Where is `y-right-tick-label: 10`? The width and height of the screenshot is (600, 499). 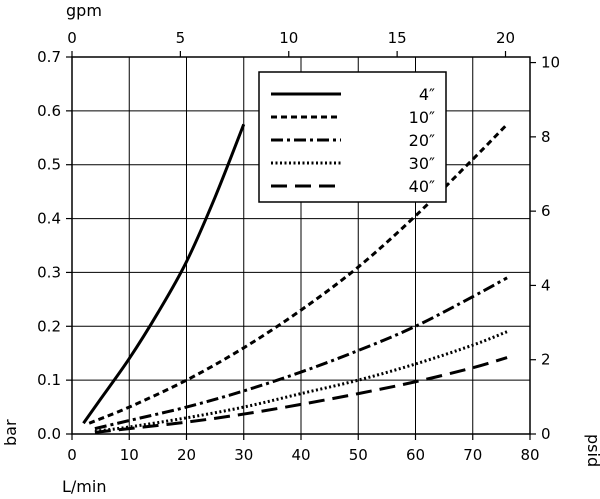 y-right-tick-label: 10 is located at coordinates (550, 63).